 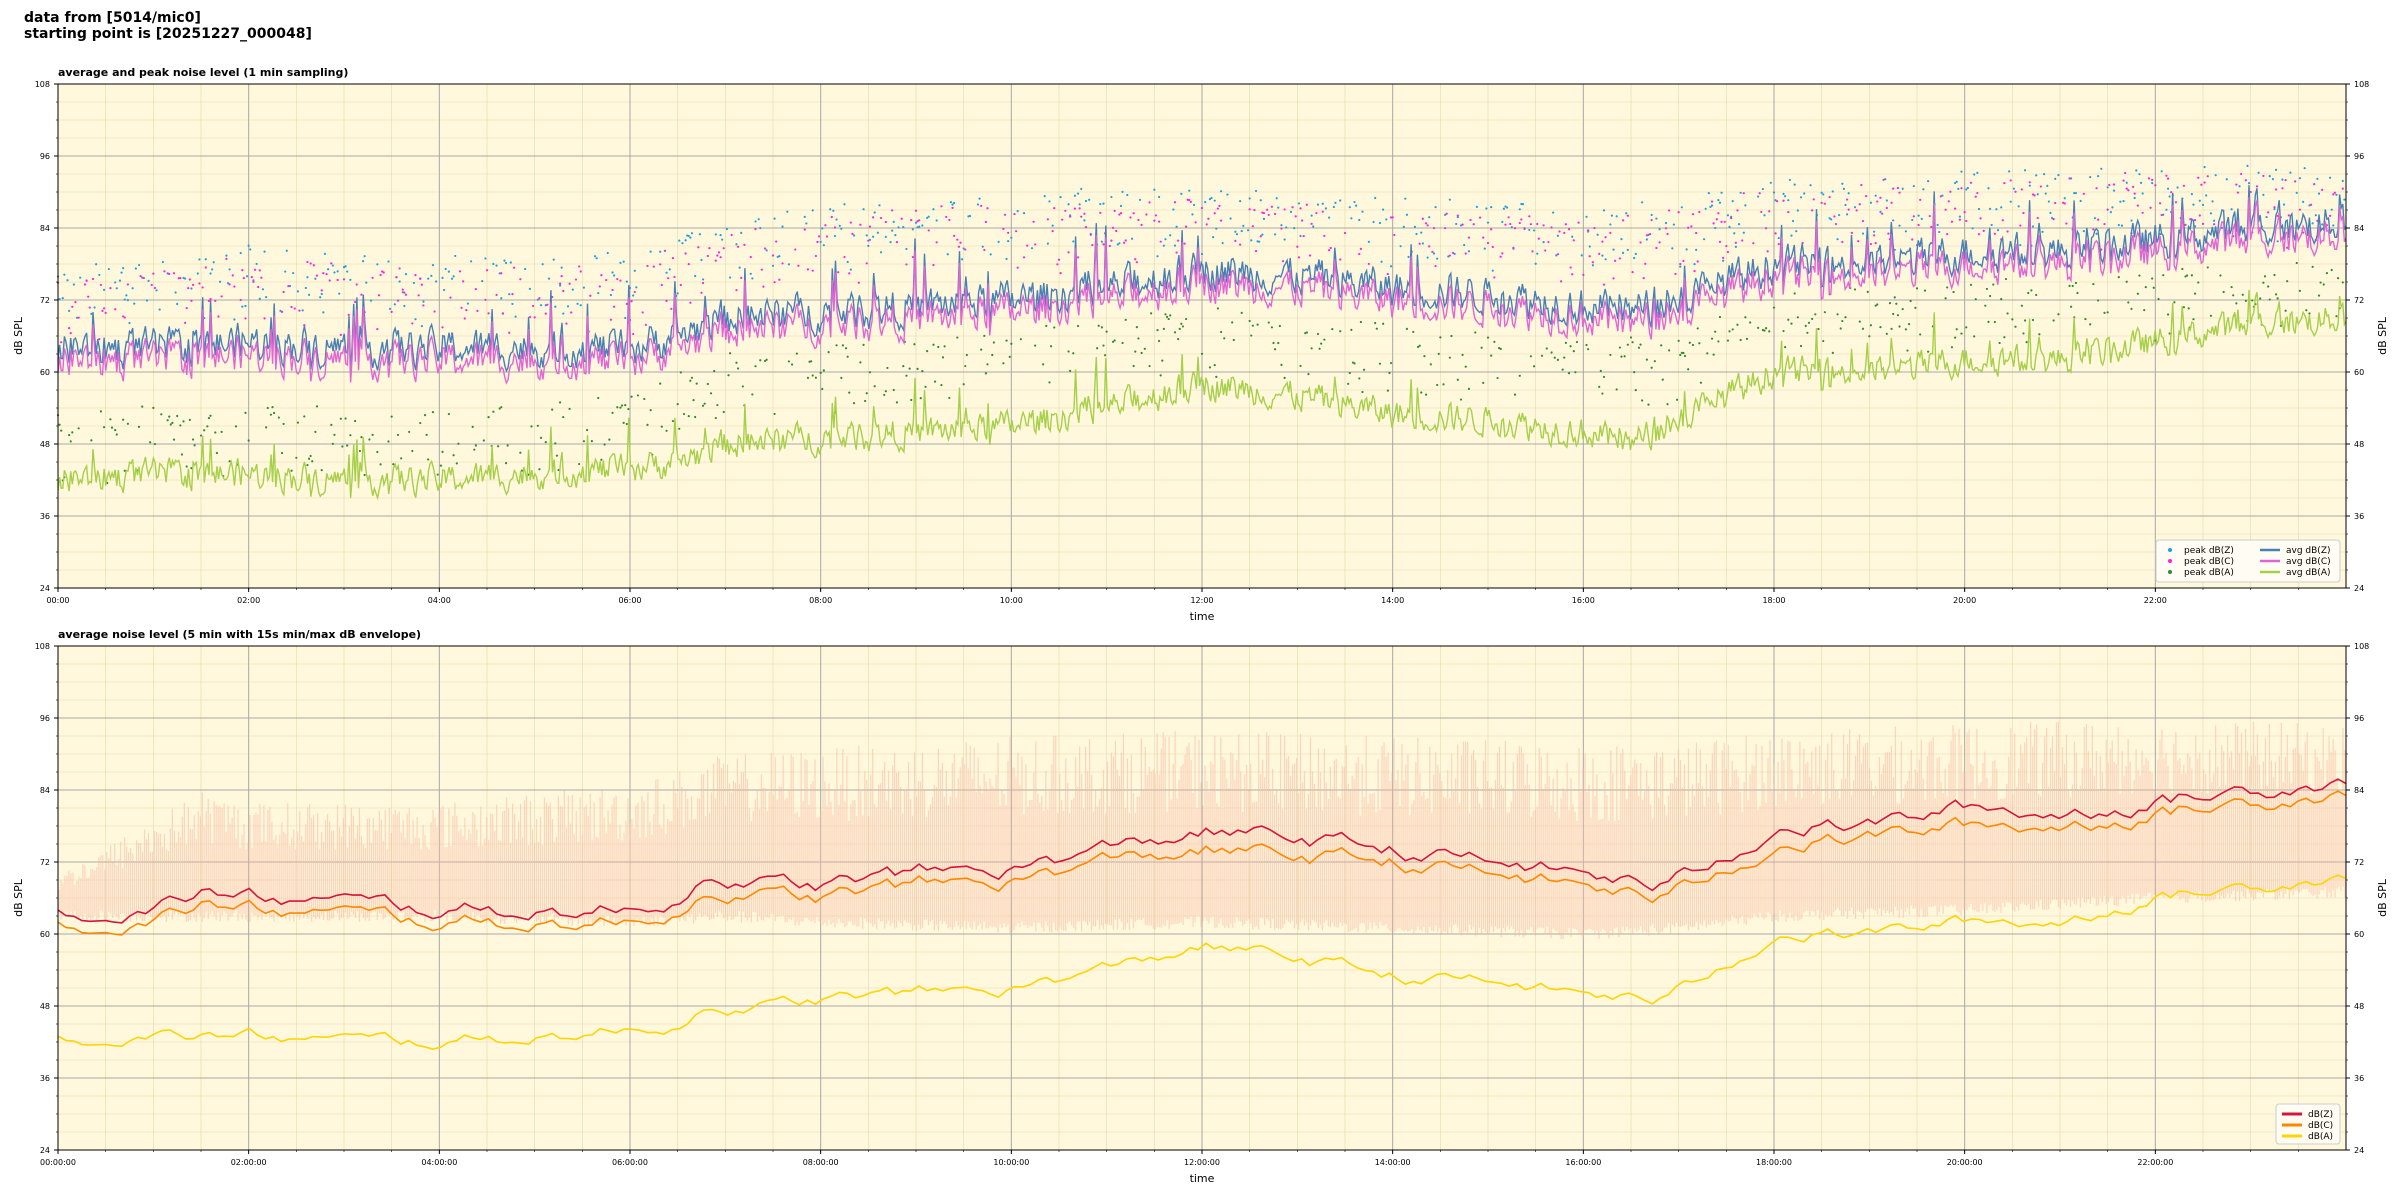 I want to click on y-tick-label-right: 60, so click(x=2359, y=372).